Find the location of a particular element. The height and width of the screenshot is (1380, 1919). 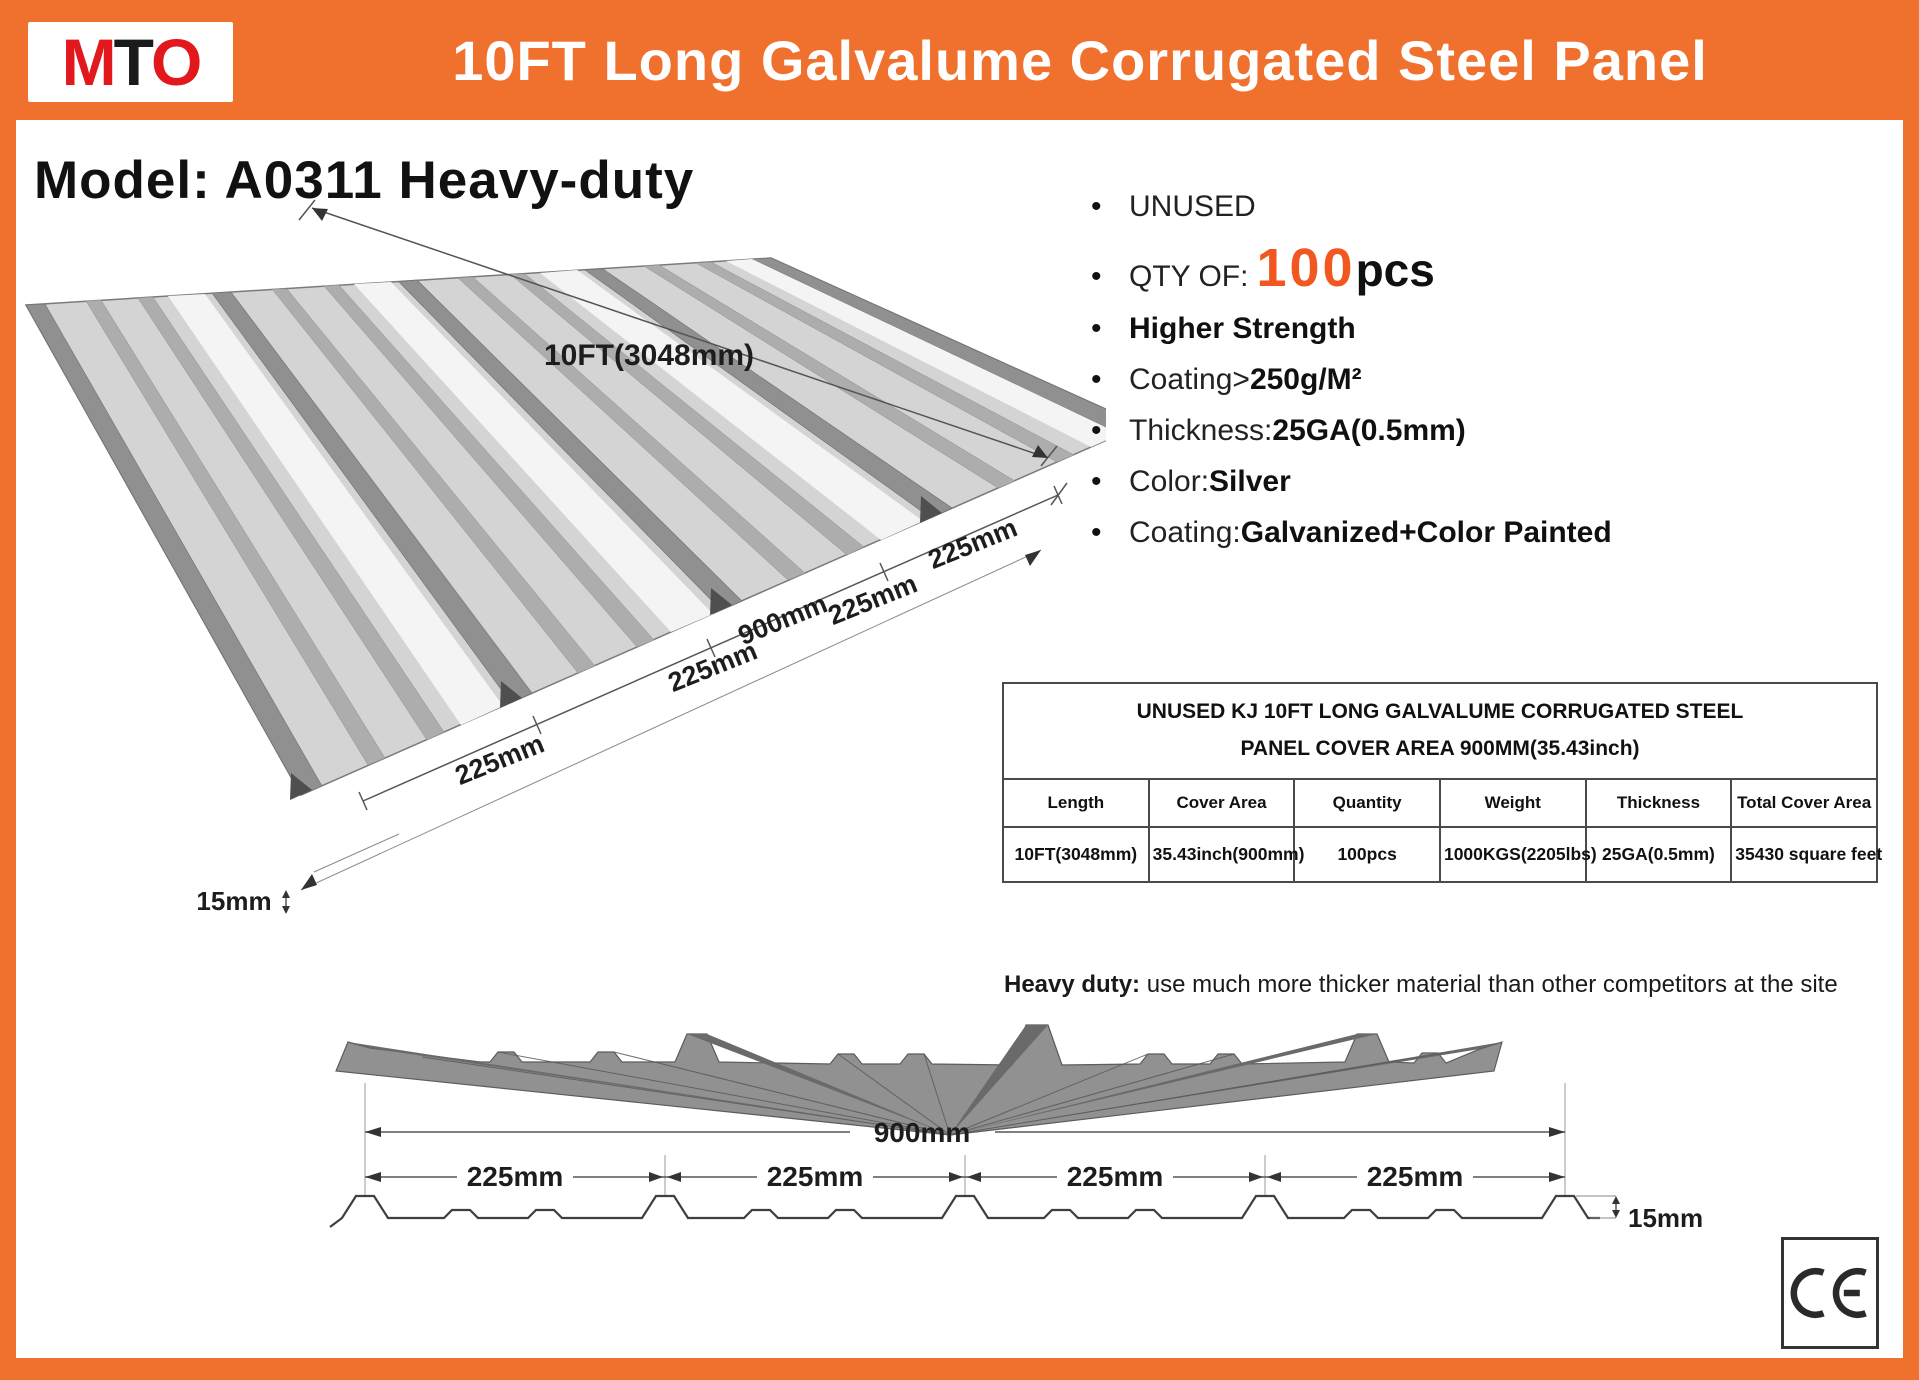

table-title-line2: PANEL COVER AREA 900MM(35.43inch) is located at coordinates (1440, 748).